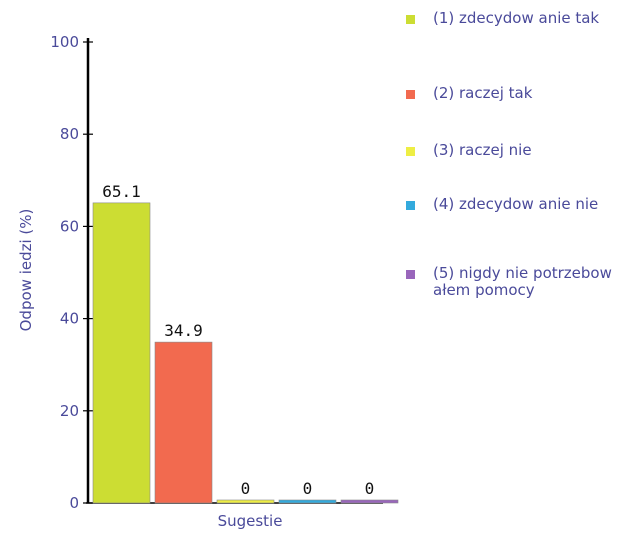 Image resolution: width=619 pixels, height=533 pixels. I want to click on legend-item: (5) nigdy nie potrzebow ałem pomocy, so click(510, 282).